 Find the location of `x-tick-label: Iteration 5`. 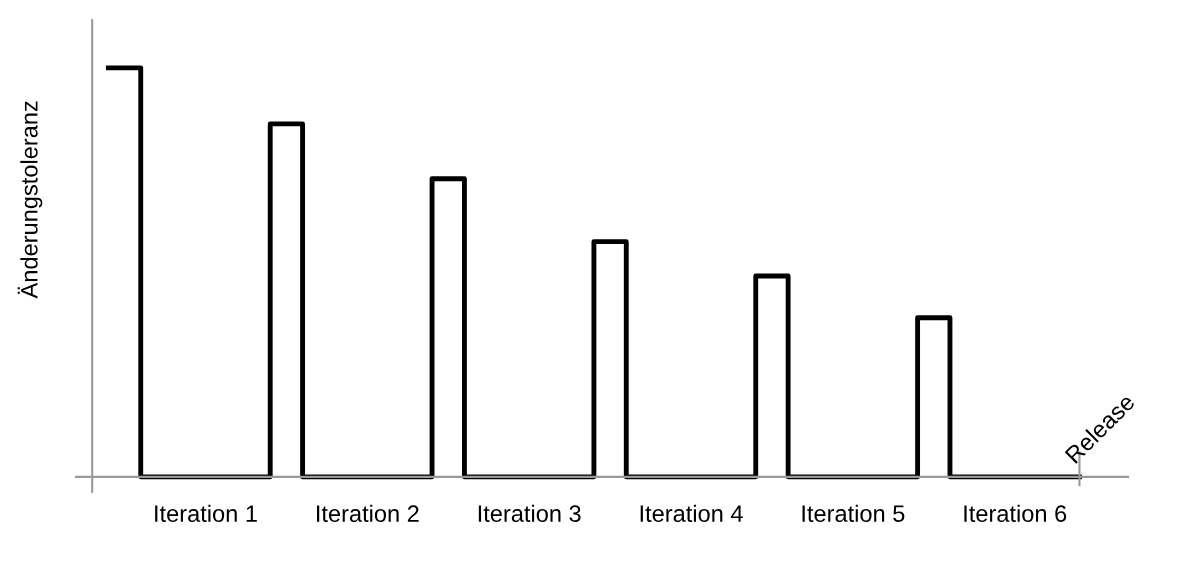

x-tick-label: Iteration 5 is located at coordinates (853, 513).